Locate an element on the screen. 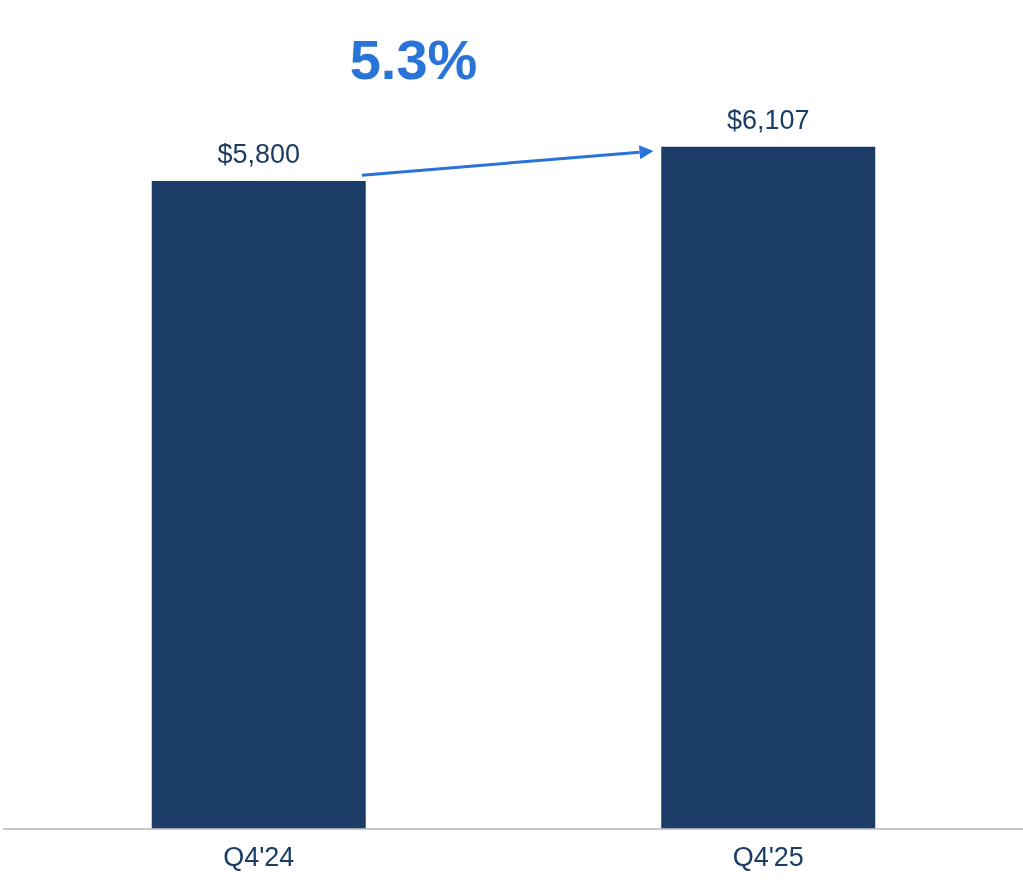 Image resolution: width=1023 pixels, height=893 pixels. data-label: $6,107 is located at coordinates (768, 119).